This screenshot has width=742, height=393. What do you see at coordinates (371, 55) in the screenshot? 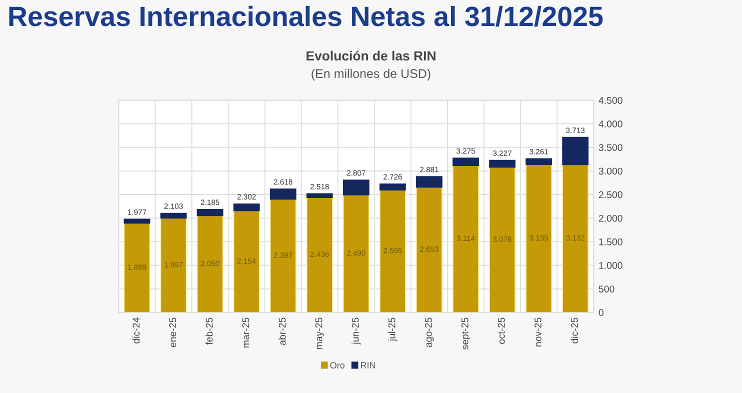
I see `chart-subtitle: Evolución de las RIN` at bounding box center [371, 55].